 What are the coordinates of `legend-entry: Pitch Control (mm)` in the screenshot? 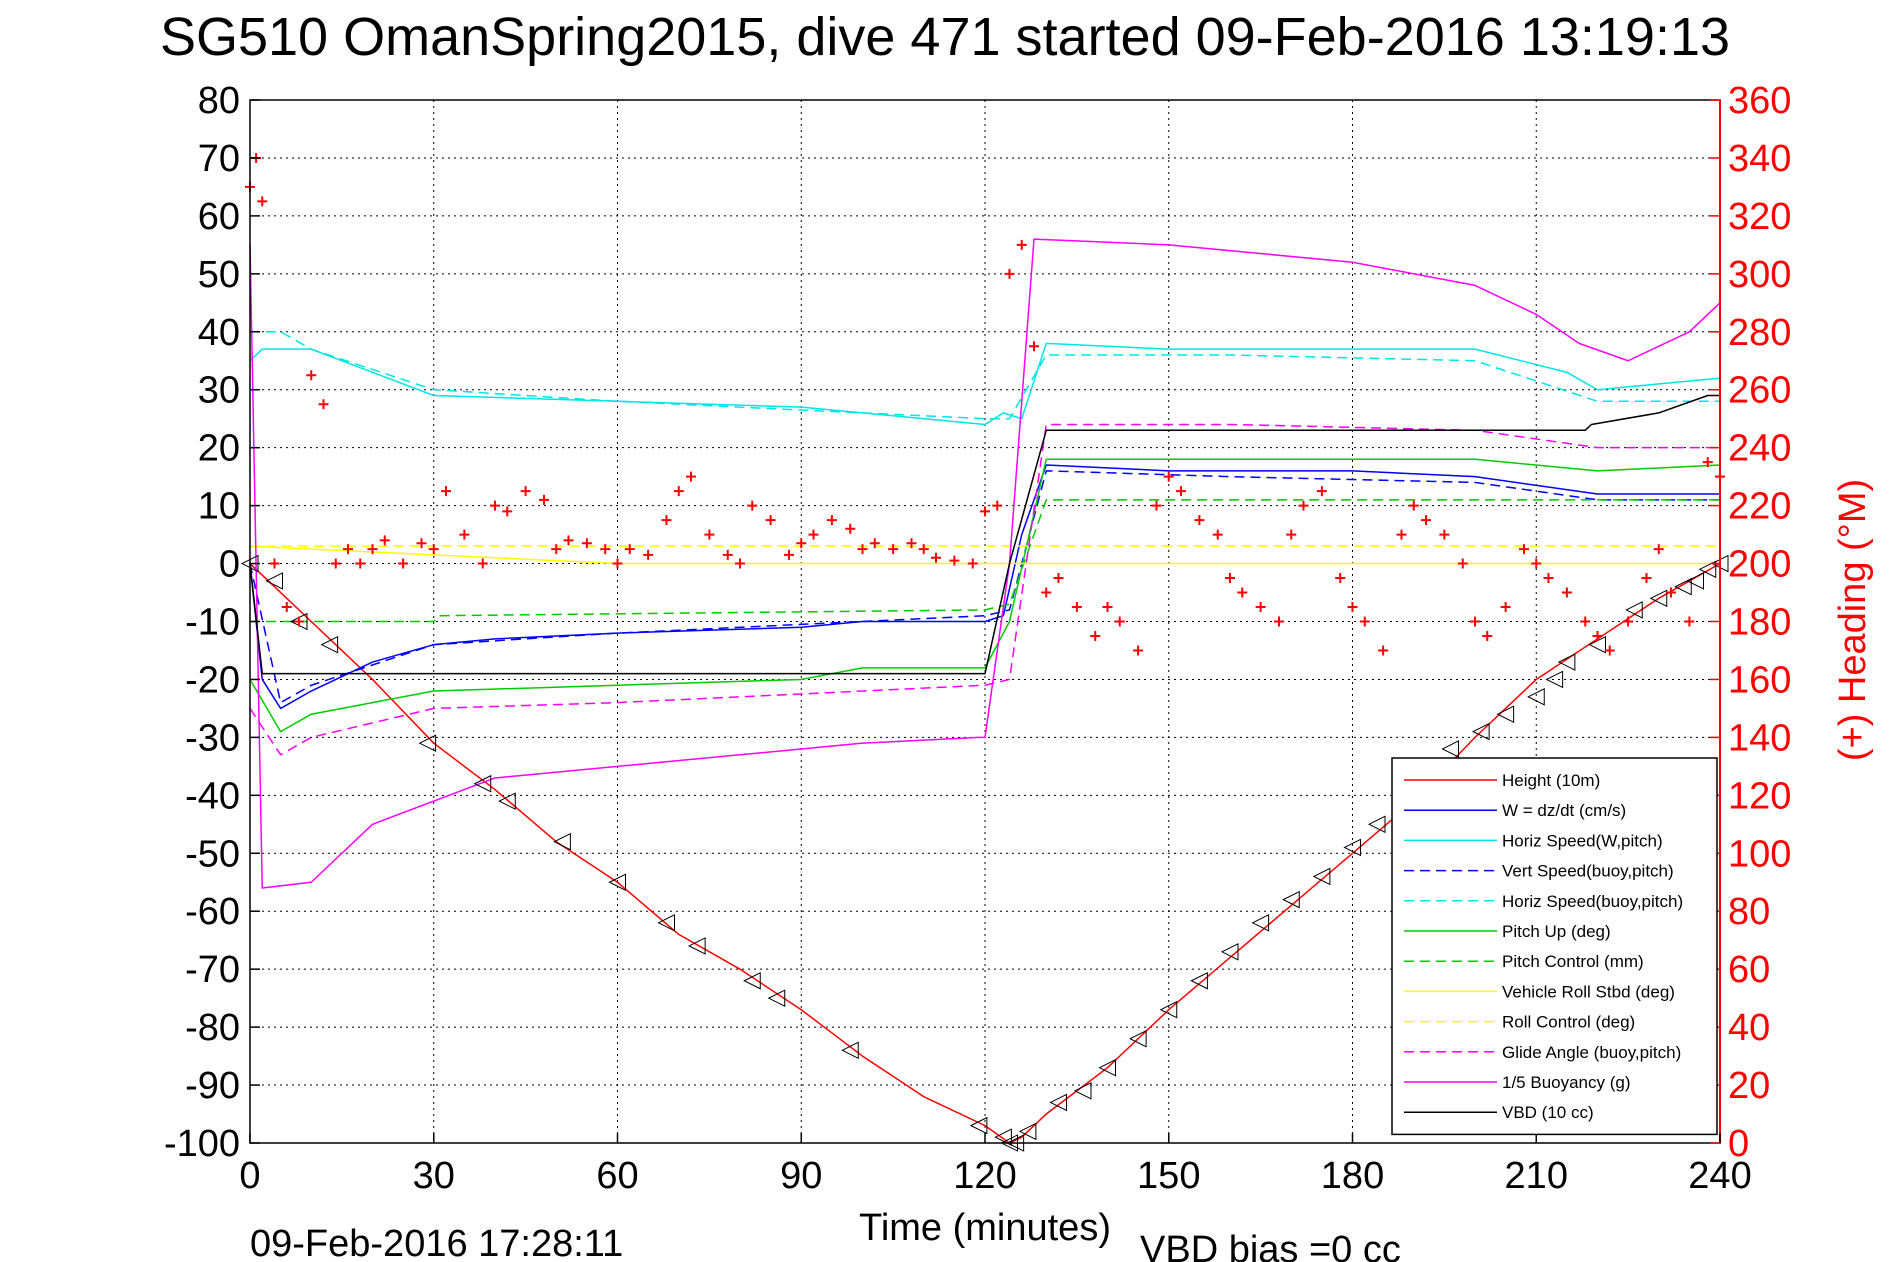 It's located at (1573, 961).